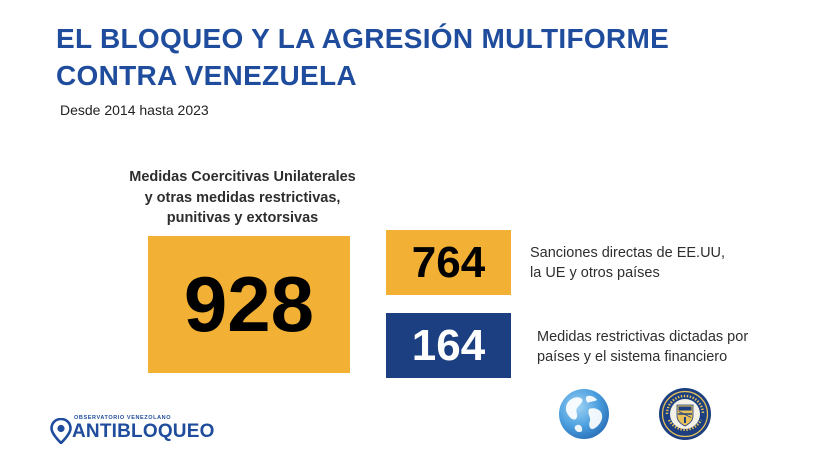 This screenshot has width=830, height=453. I want to click on stat-box-direct-sanctions: 764, so click(448, 262).